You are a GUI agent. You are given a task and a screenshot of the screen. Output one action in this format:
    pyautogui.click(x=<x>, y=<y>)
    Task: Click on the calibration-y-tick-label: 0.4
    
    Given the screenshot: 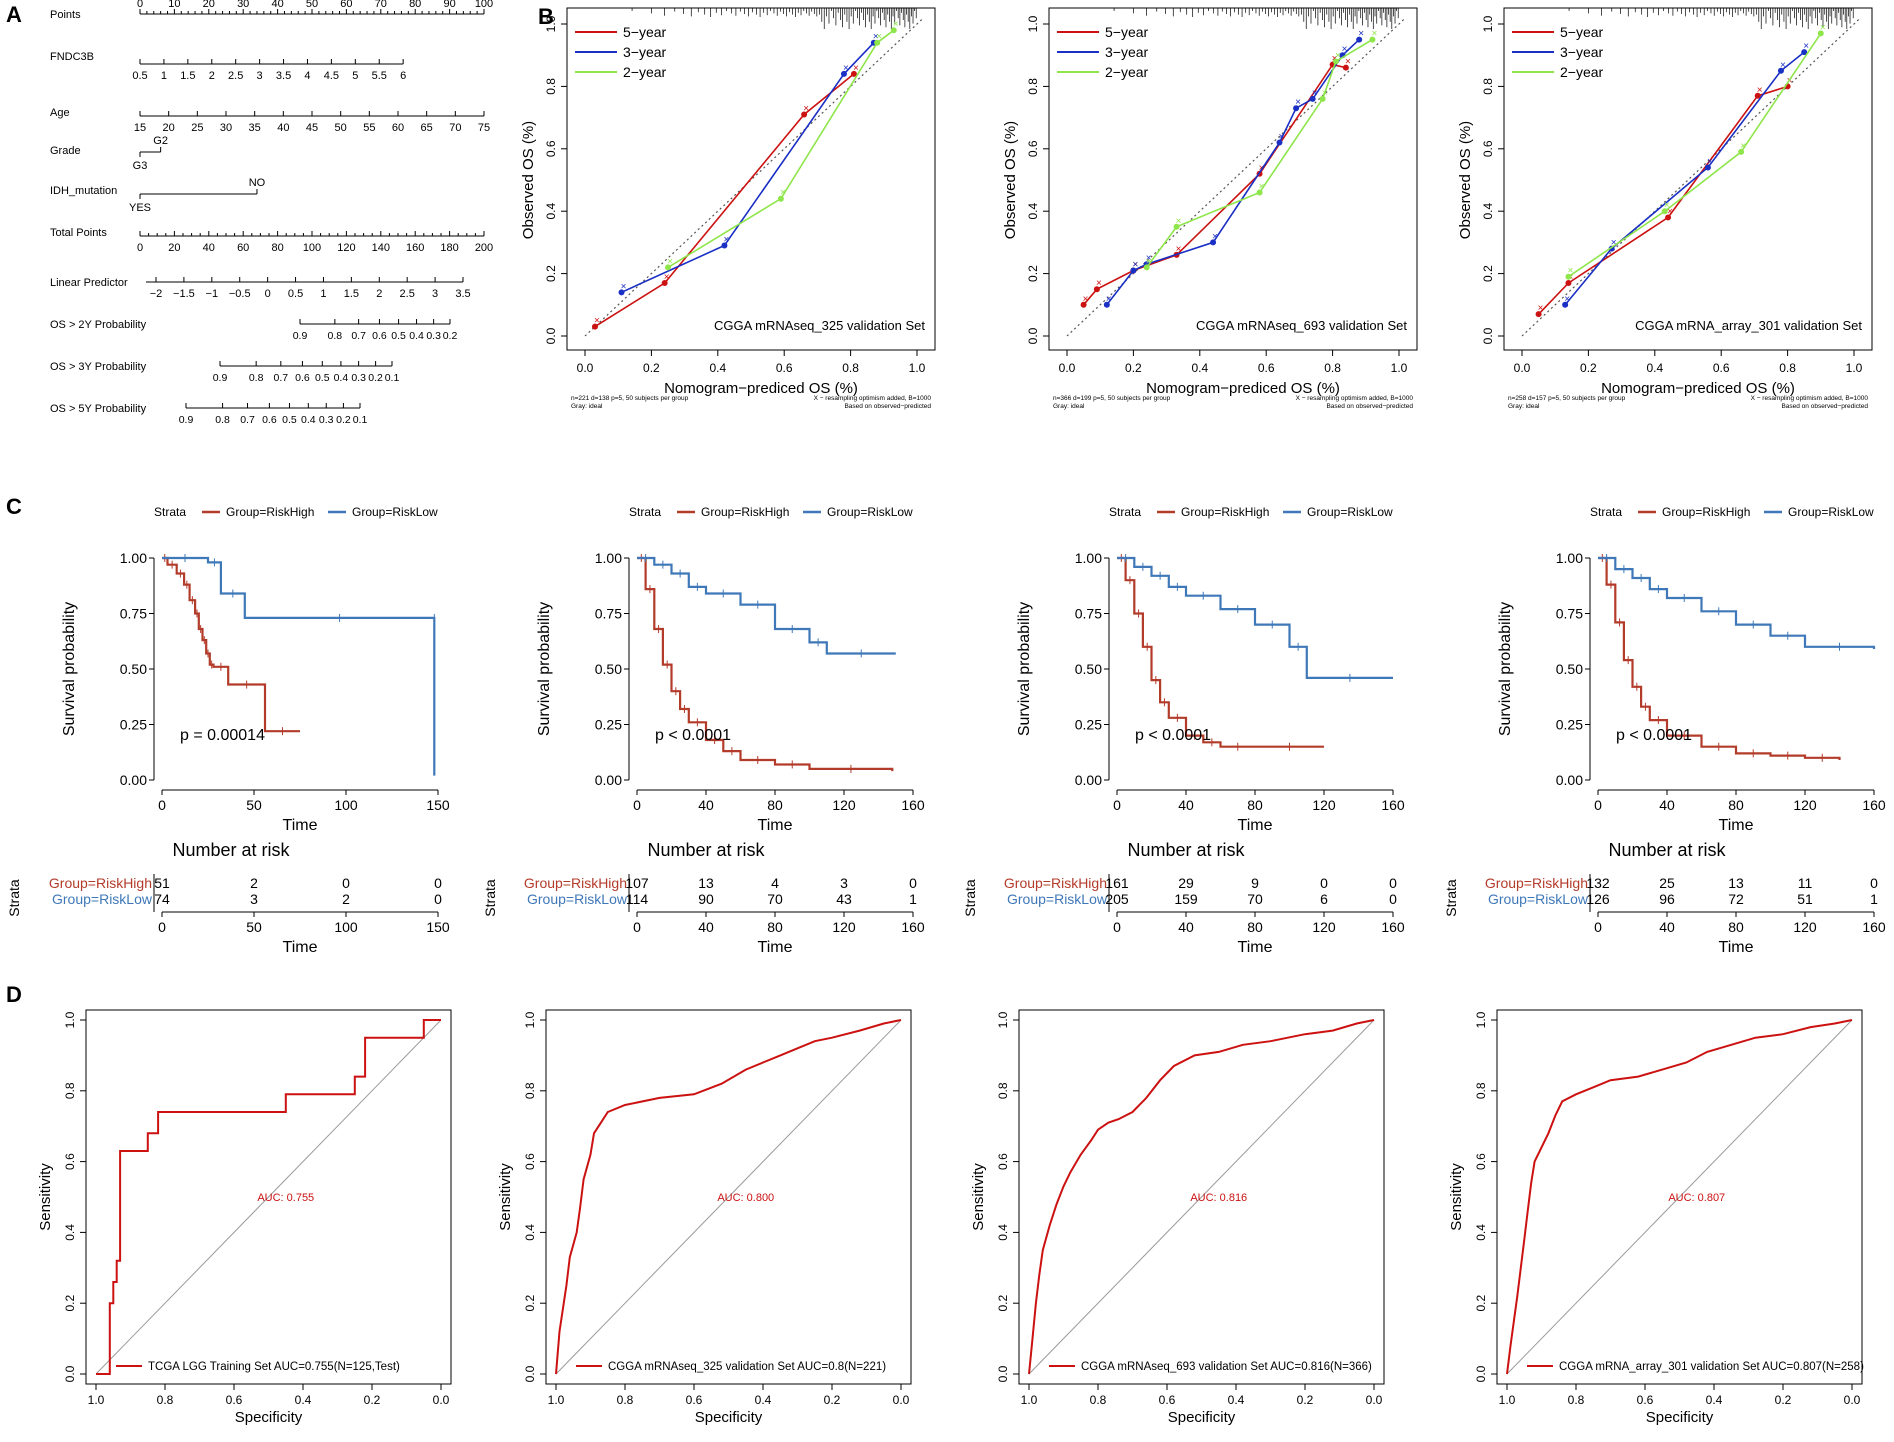 What is the action you would take?
    pyautogui.click(x=1488, y=211)
    